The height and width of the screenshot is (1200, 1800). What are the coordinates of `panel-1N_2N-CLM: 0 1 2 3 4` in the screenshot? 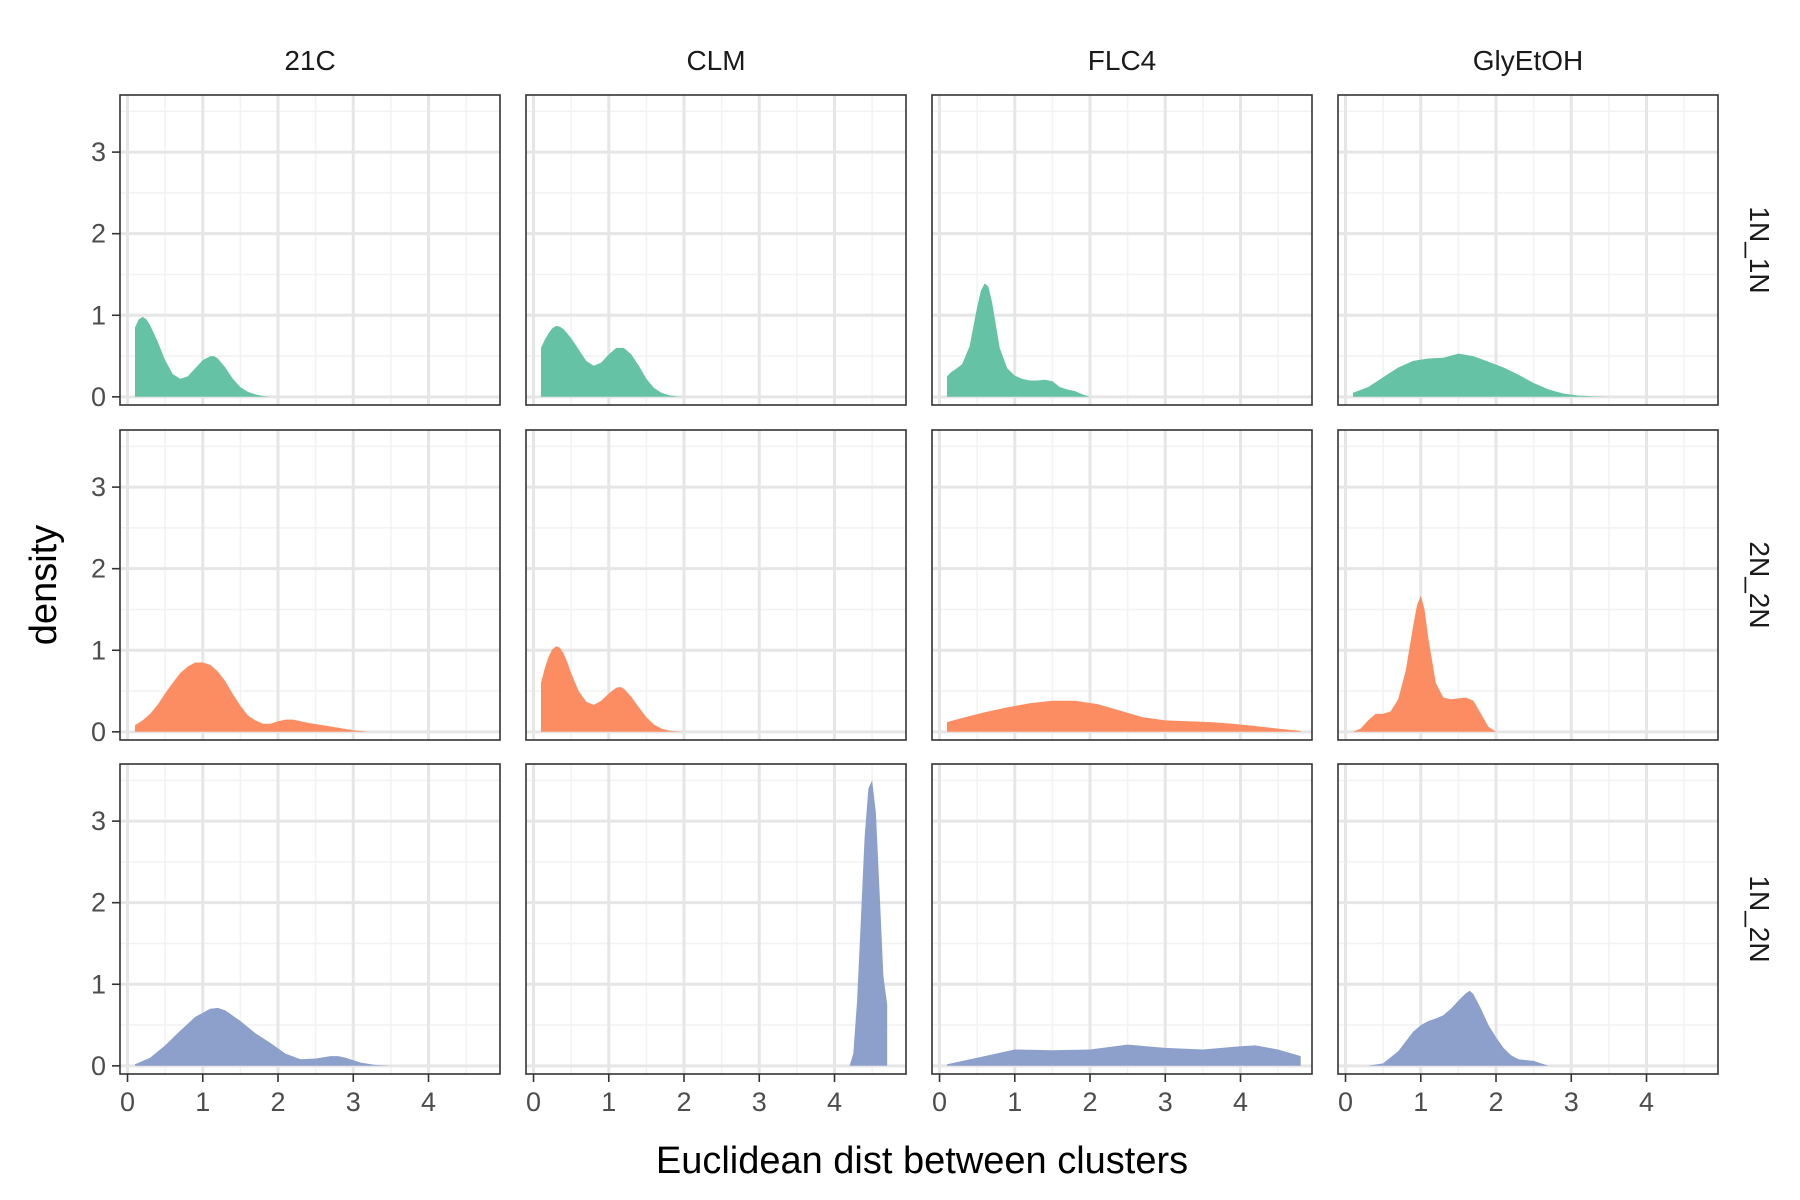 It's located at (716, 940).